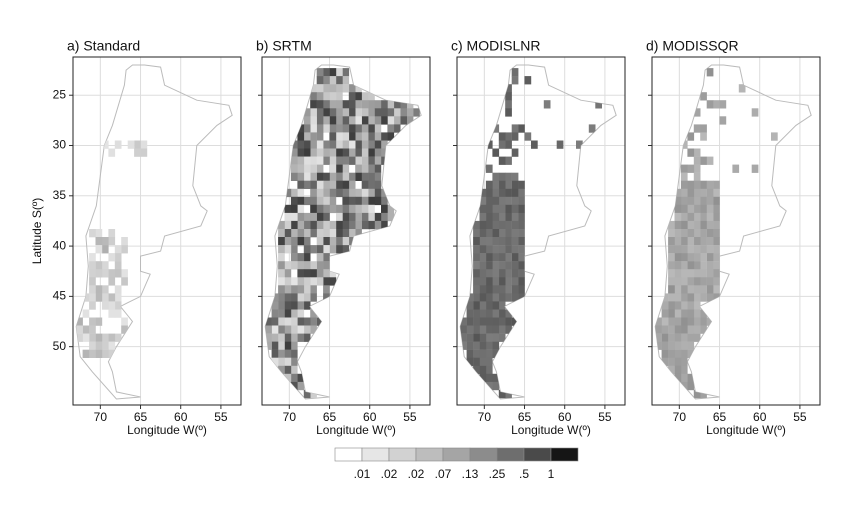 This screenshot has width=860, height=513. What do you see at coordinates (221, 417) in the screenshot?
I see `x-tick-label: 55` at bounding box center [221, 417].